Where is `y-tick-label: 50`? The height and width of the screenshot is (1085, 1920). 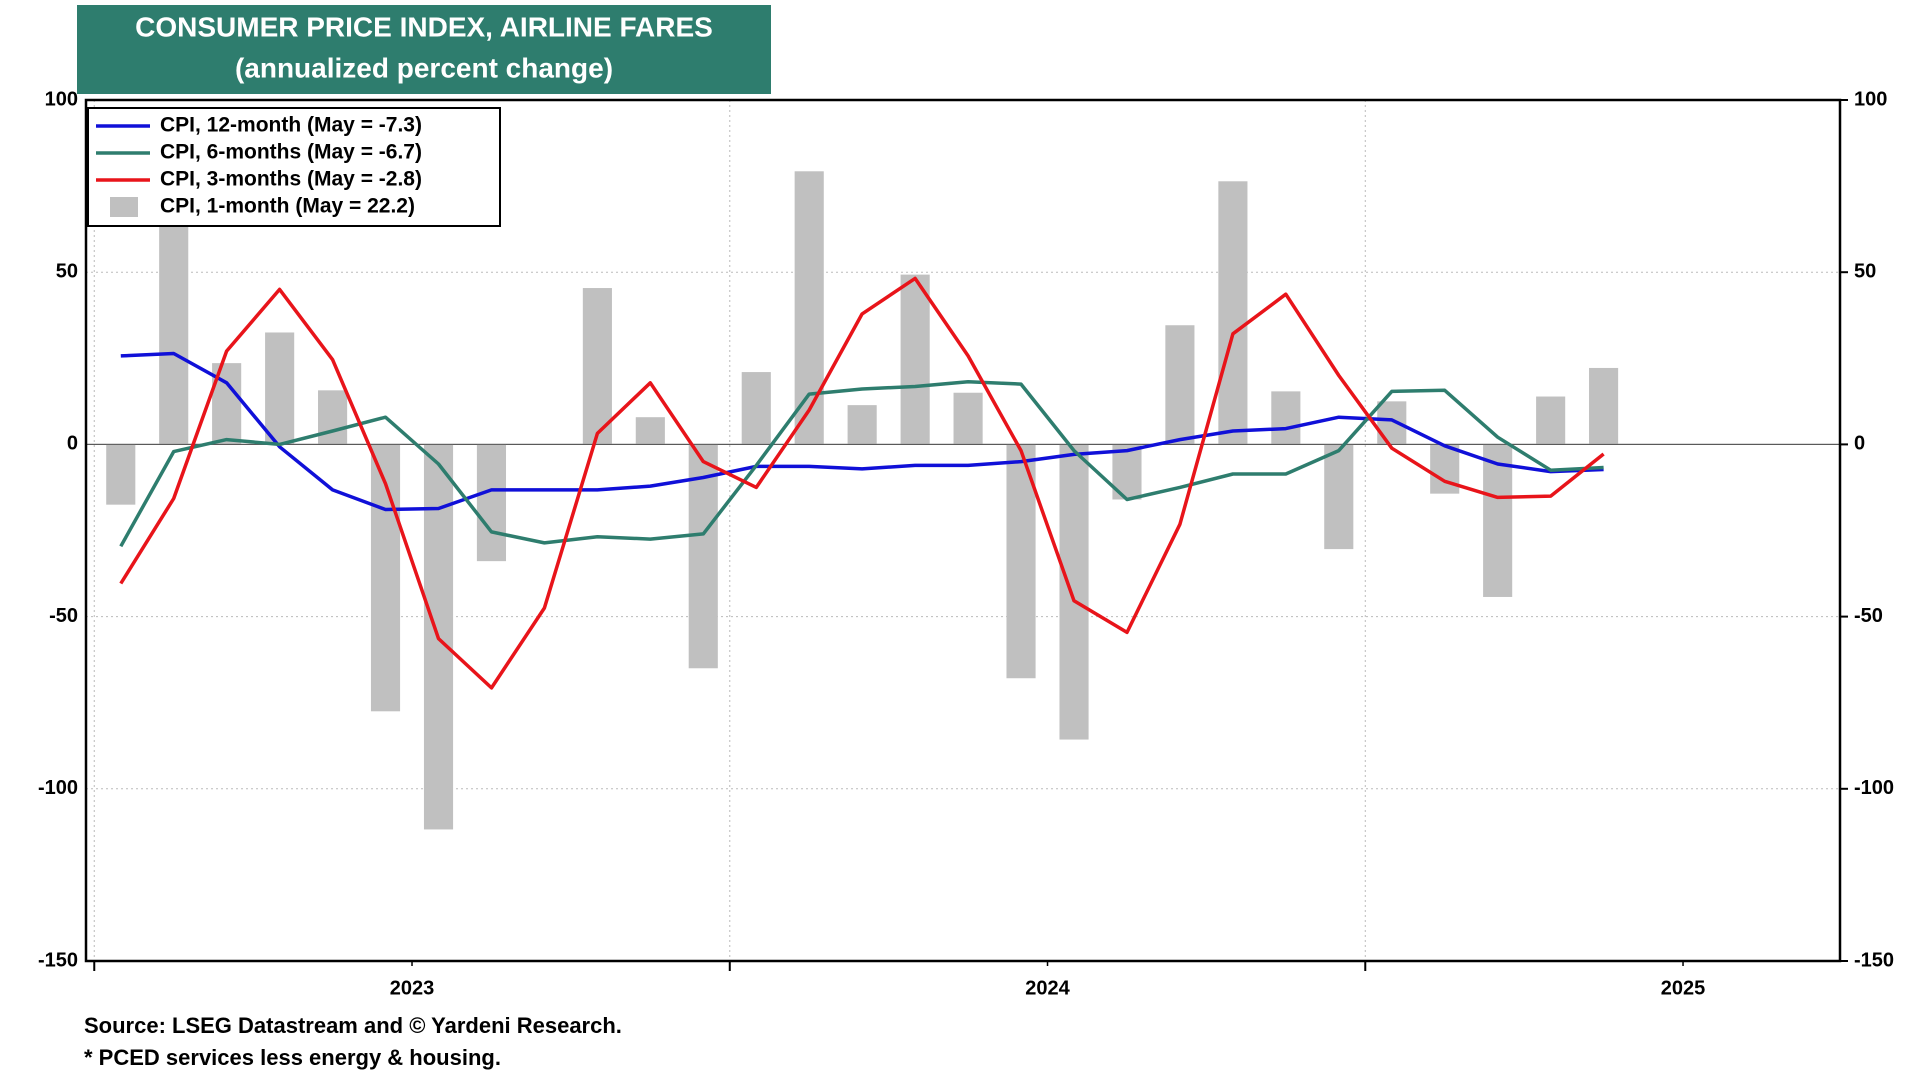
y-tick-label: 50 is located at coordinates (67, 271).